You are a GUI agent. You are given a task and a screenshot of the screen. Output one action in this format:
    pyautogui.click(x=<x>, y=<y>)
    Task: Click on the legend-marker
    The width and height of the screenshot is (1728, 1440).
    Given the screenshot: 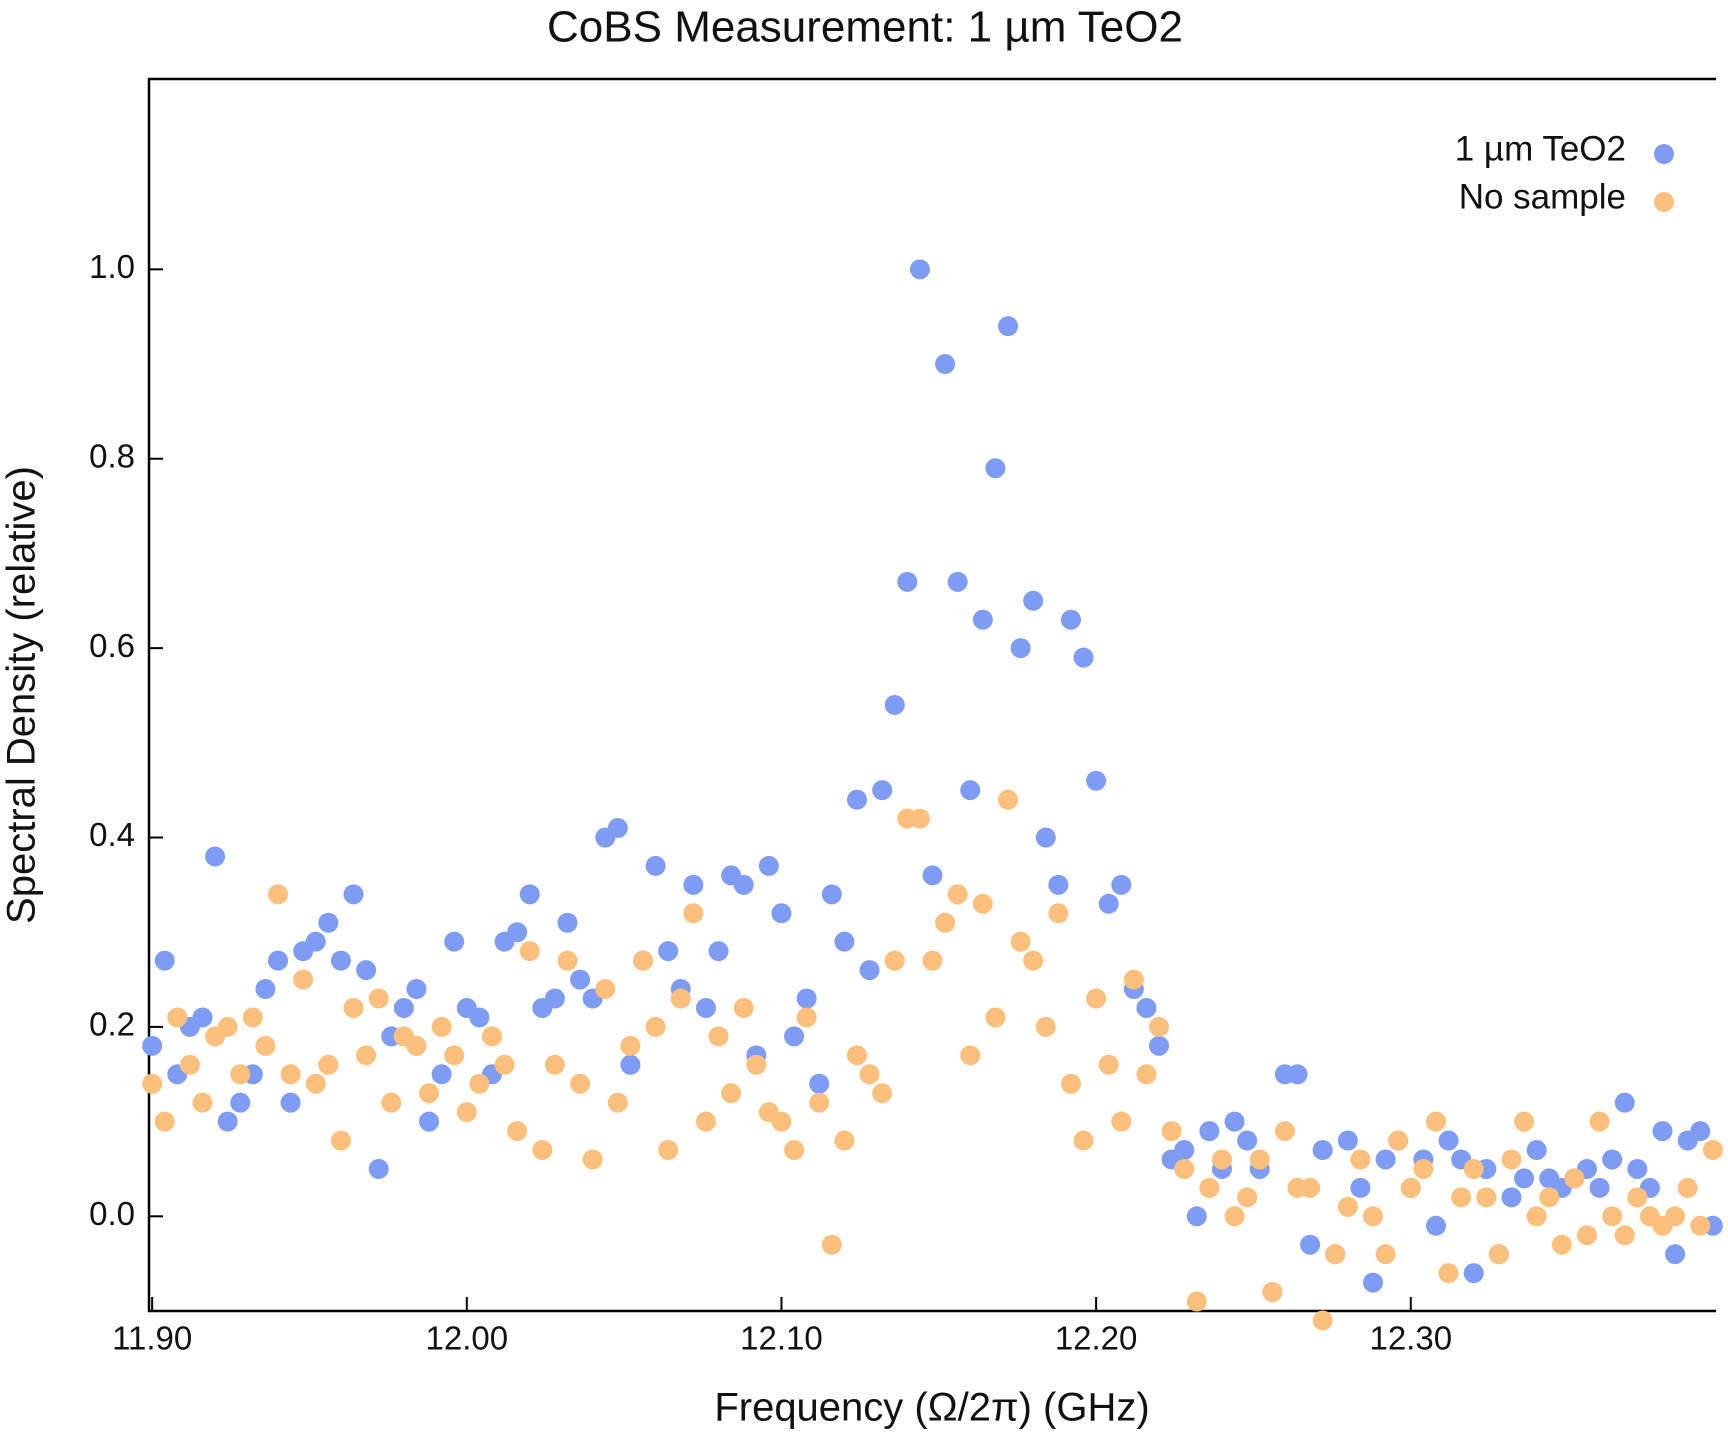 What is the action you would take?
    pyautogui.click(x=1664, y=202)
    